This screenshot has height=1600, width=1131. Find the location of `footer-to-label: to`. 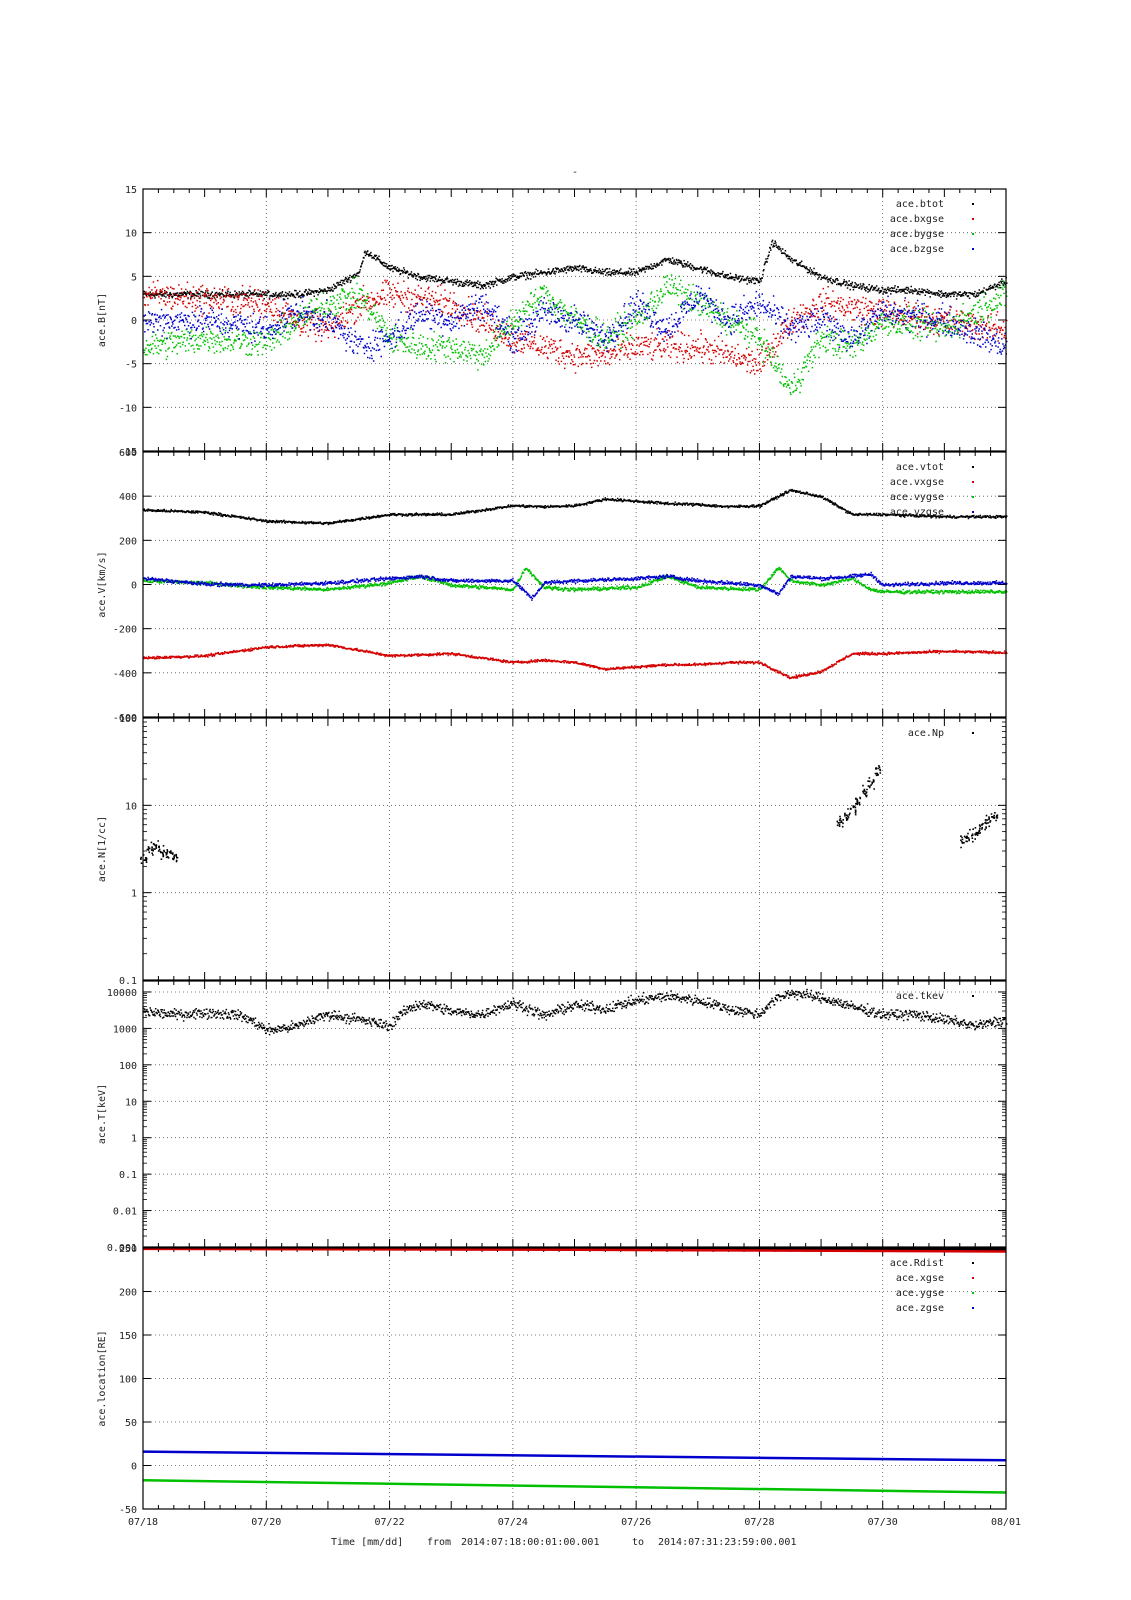

footer-to-label: to is located at coordinates (638, 1542).